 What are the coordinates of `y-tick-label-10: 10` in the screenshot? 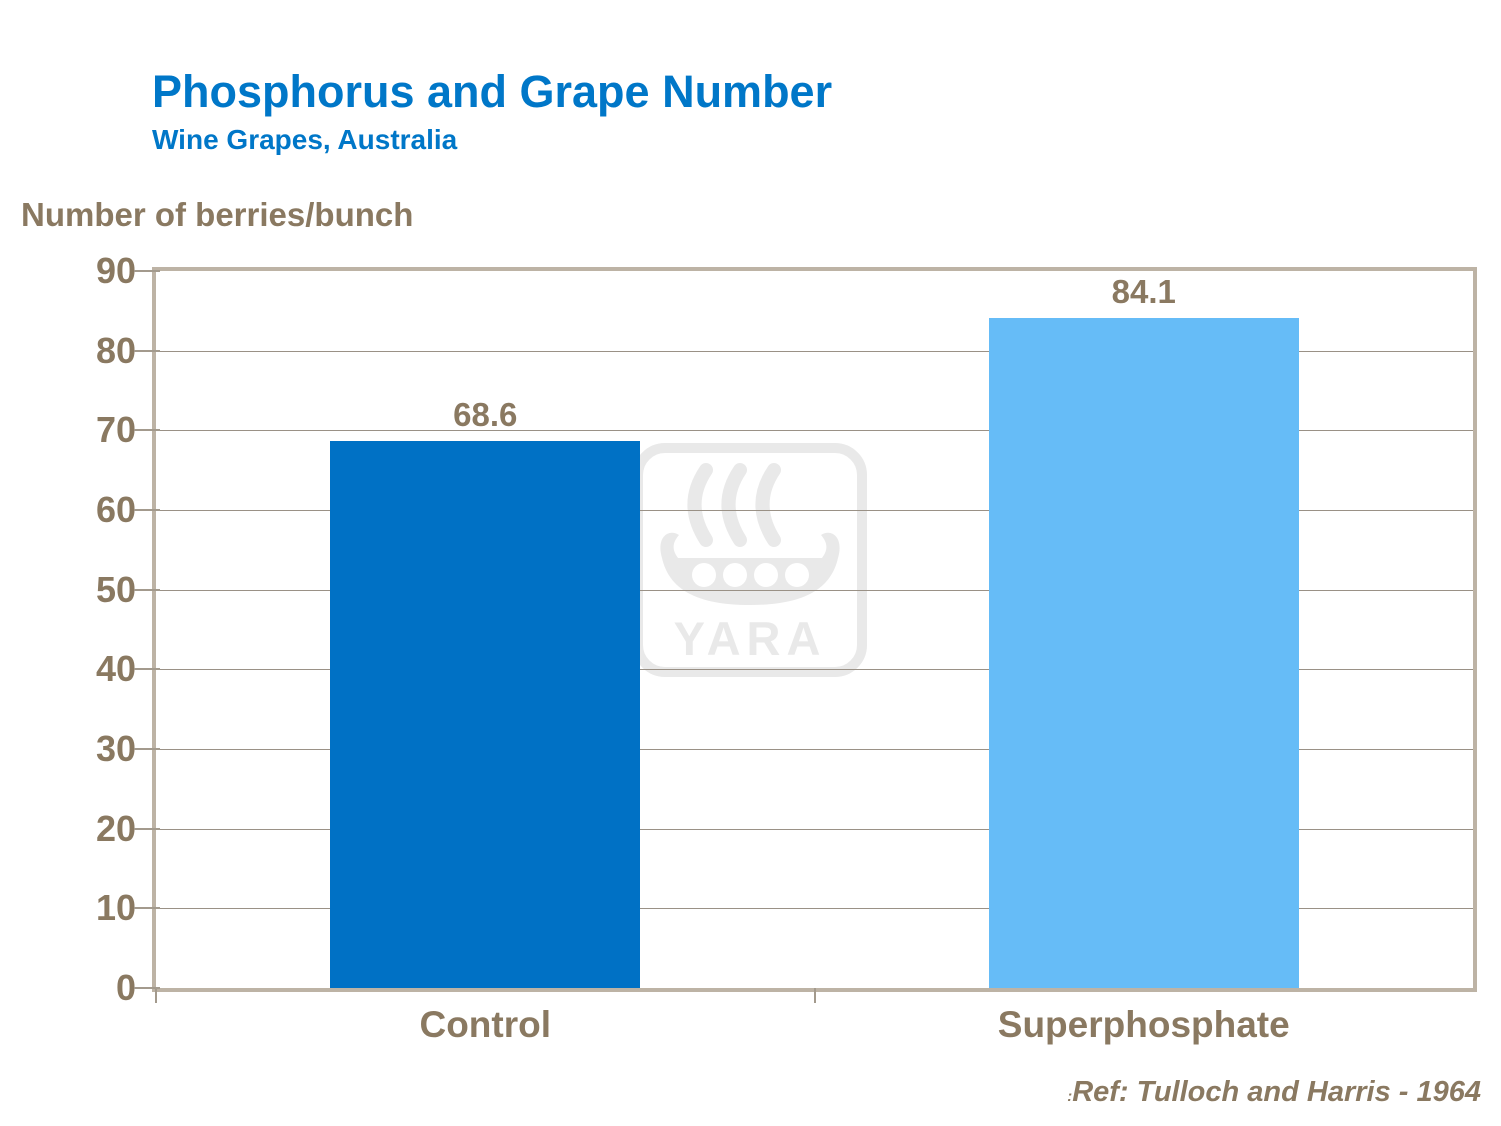 It's located at (115, 908).